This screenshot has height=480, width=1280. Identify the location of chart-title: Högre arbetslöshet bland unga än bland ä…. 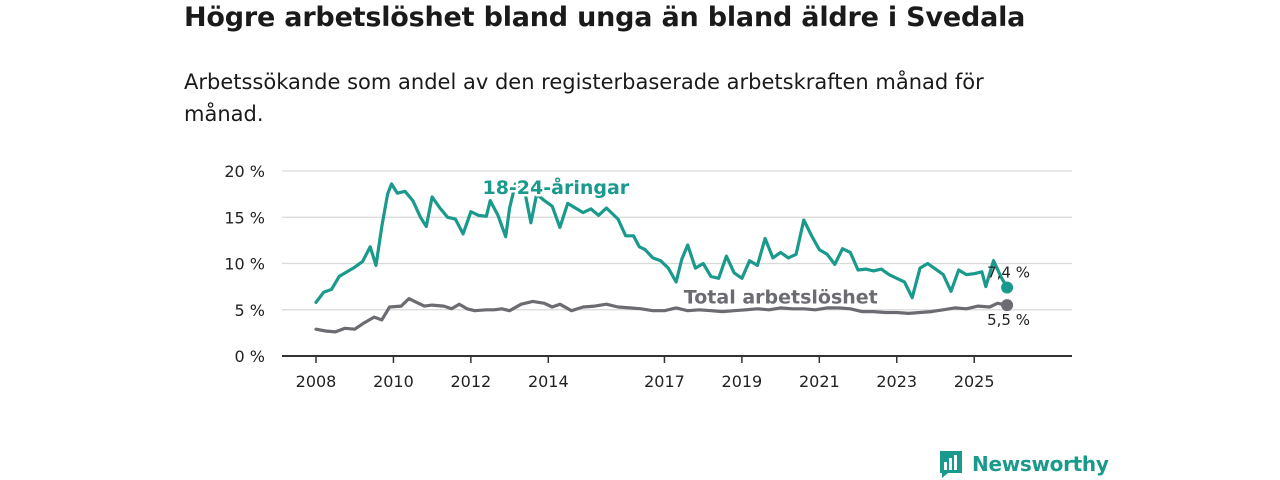
(605, 17).